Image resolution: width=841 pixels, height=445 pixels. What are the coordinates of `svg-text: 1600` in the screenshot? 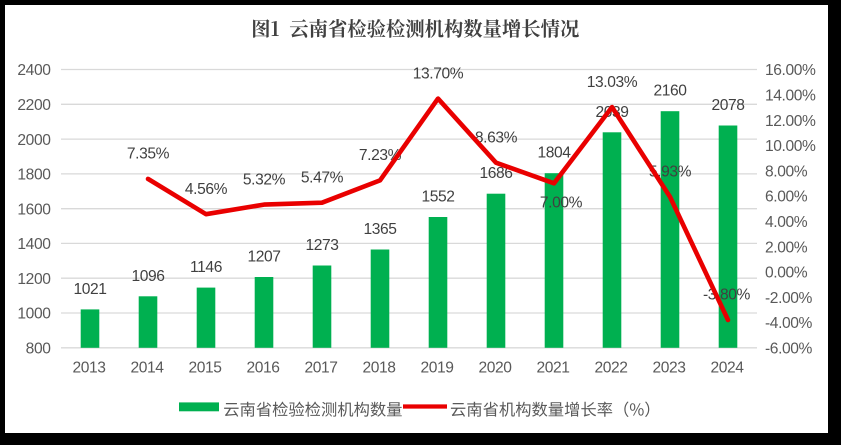 It's located at (34, 209).